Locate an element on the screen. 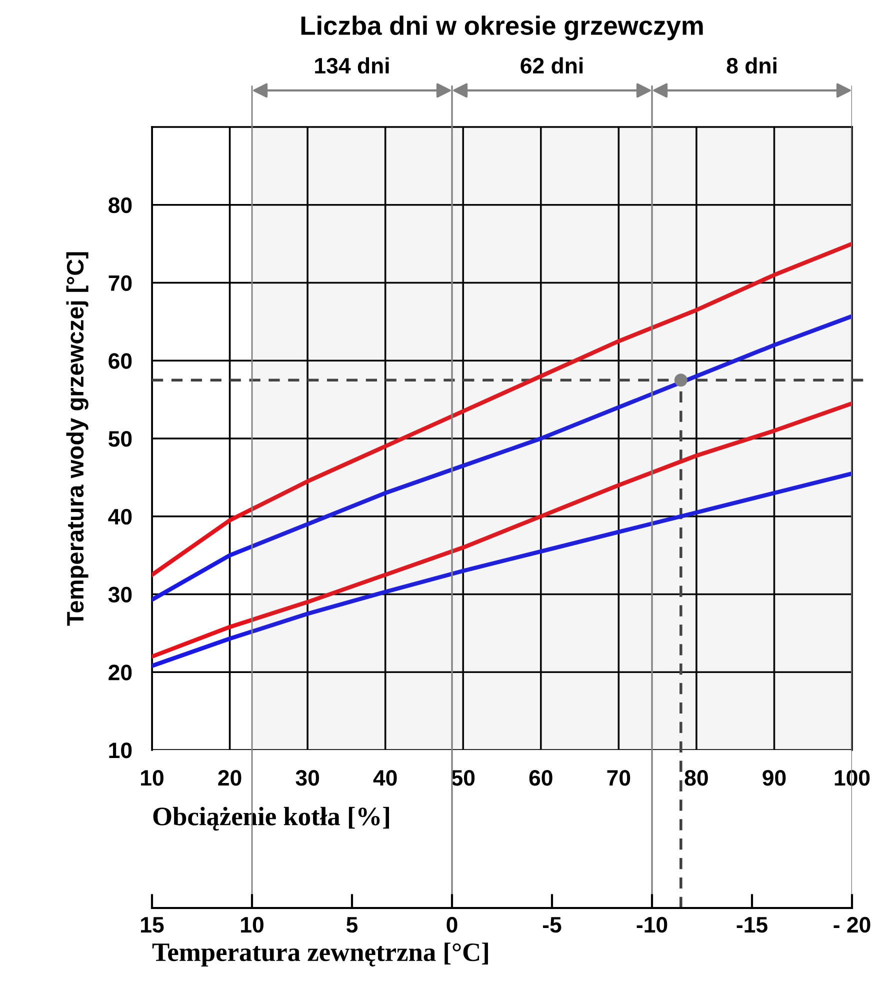 The height and width of the screenshot is (1000, 882). x2-tick-label: -5 is located at coordinates (552, 925).